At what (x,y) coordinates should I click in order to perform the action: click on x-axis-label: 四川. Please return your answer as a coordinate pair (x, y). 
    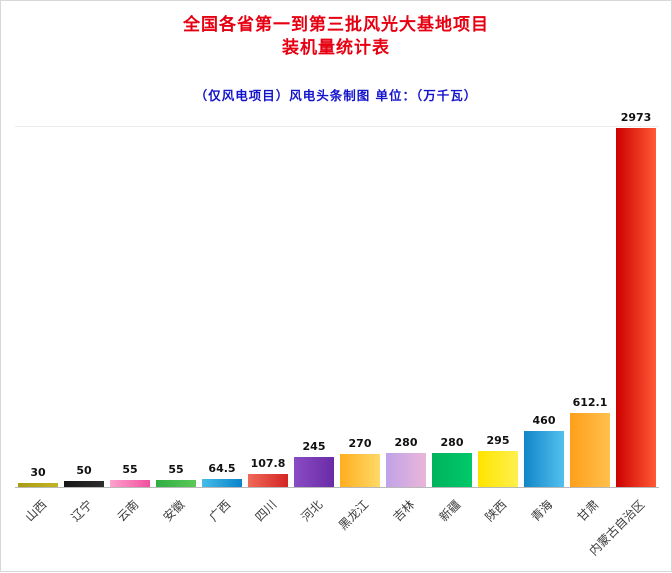
    Looking at the image, I should click on (266, 511).